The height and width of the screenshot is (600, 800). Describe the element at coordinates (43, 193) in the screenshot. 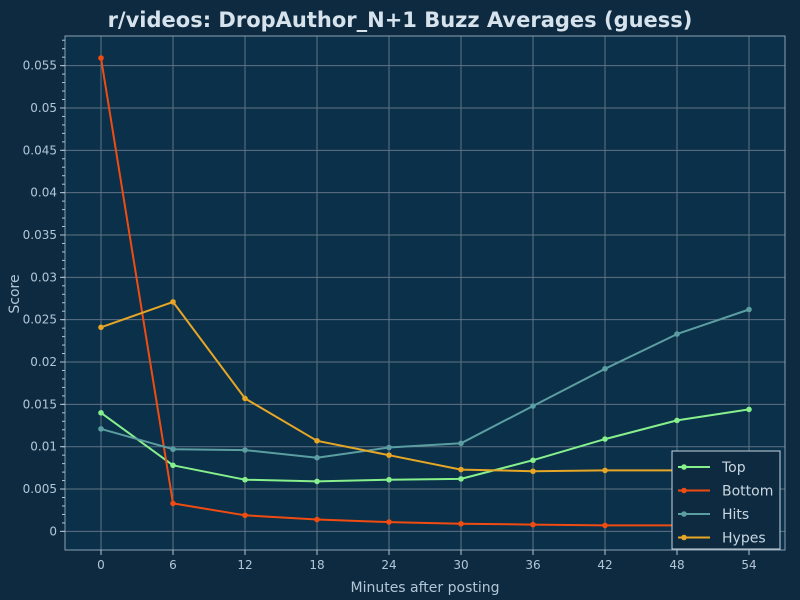

I see `y-tick-label: 0.04` at that location.